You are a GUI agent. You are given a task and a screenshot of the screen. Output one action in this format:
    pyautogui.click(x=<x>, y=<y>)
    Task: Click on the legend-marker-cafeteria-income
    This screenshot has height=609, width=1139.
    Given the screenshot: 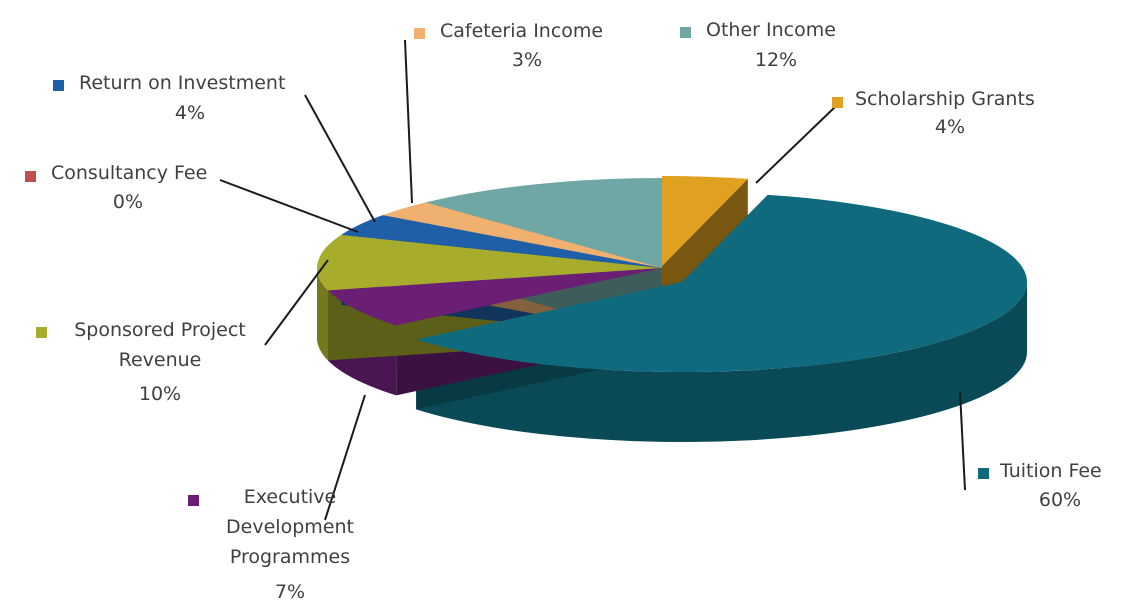 What is the action you would take?
    pyautogui.click(x=419, y=33)
    